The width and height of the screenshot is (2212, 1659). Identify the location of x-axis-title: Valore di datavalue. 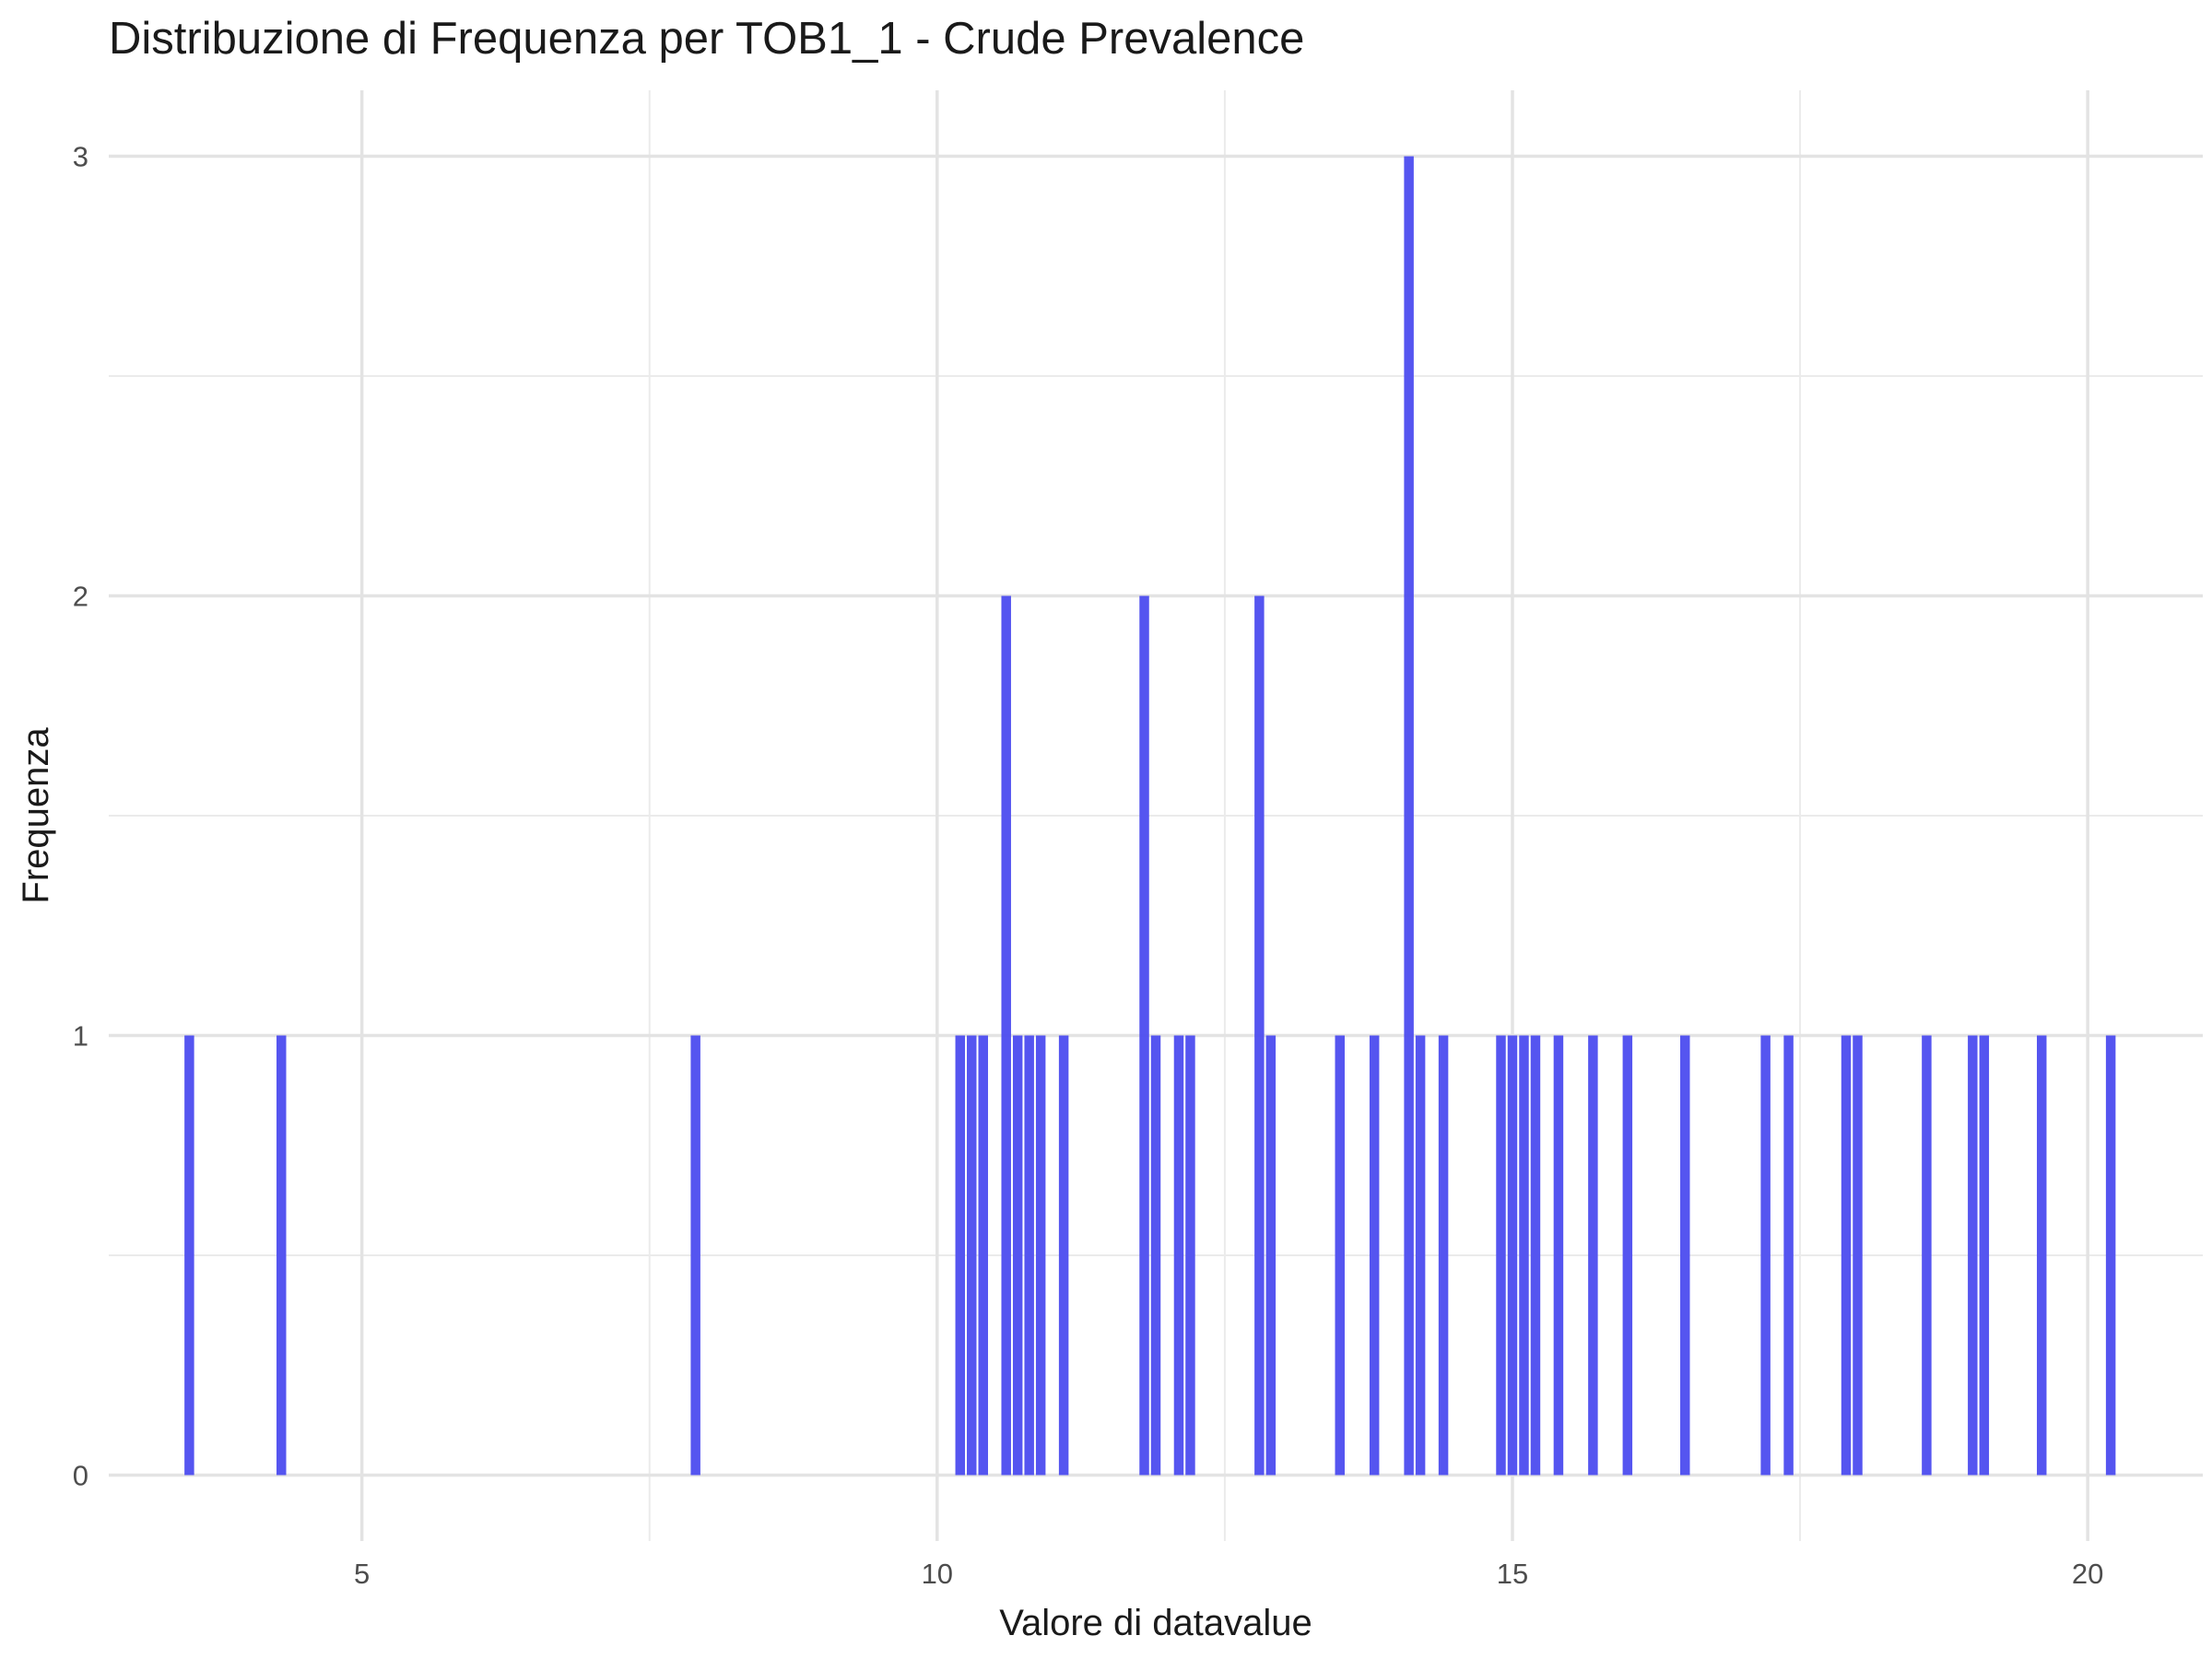
(1155, 1623).